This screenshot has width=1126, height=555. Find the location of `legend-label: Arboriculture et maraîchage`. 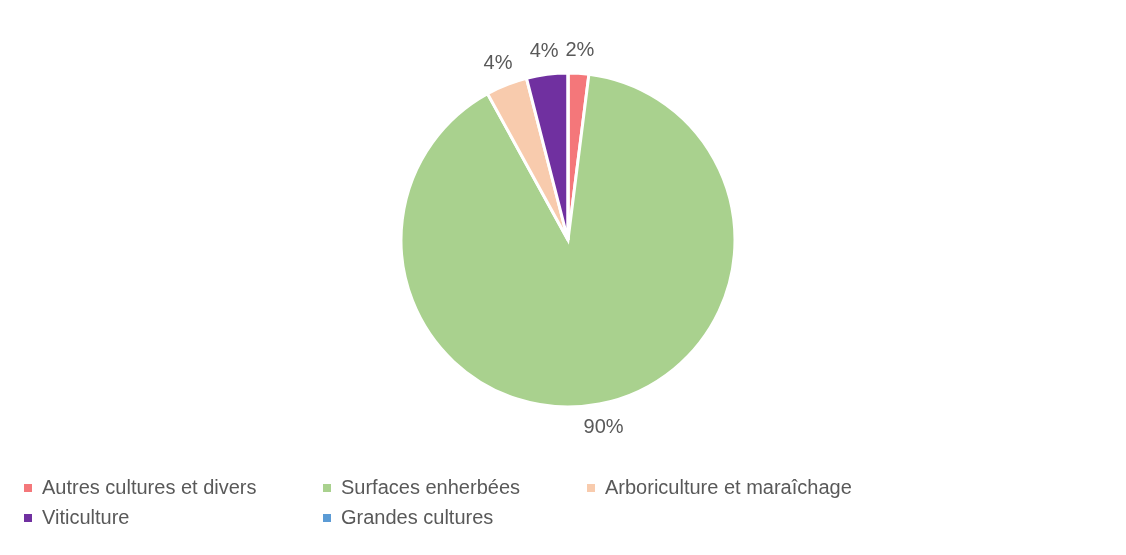

legend-label: Arboriculture et maraîchage is located at coordinates (728, 487).